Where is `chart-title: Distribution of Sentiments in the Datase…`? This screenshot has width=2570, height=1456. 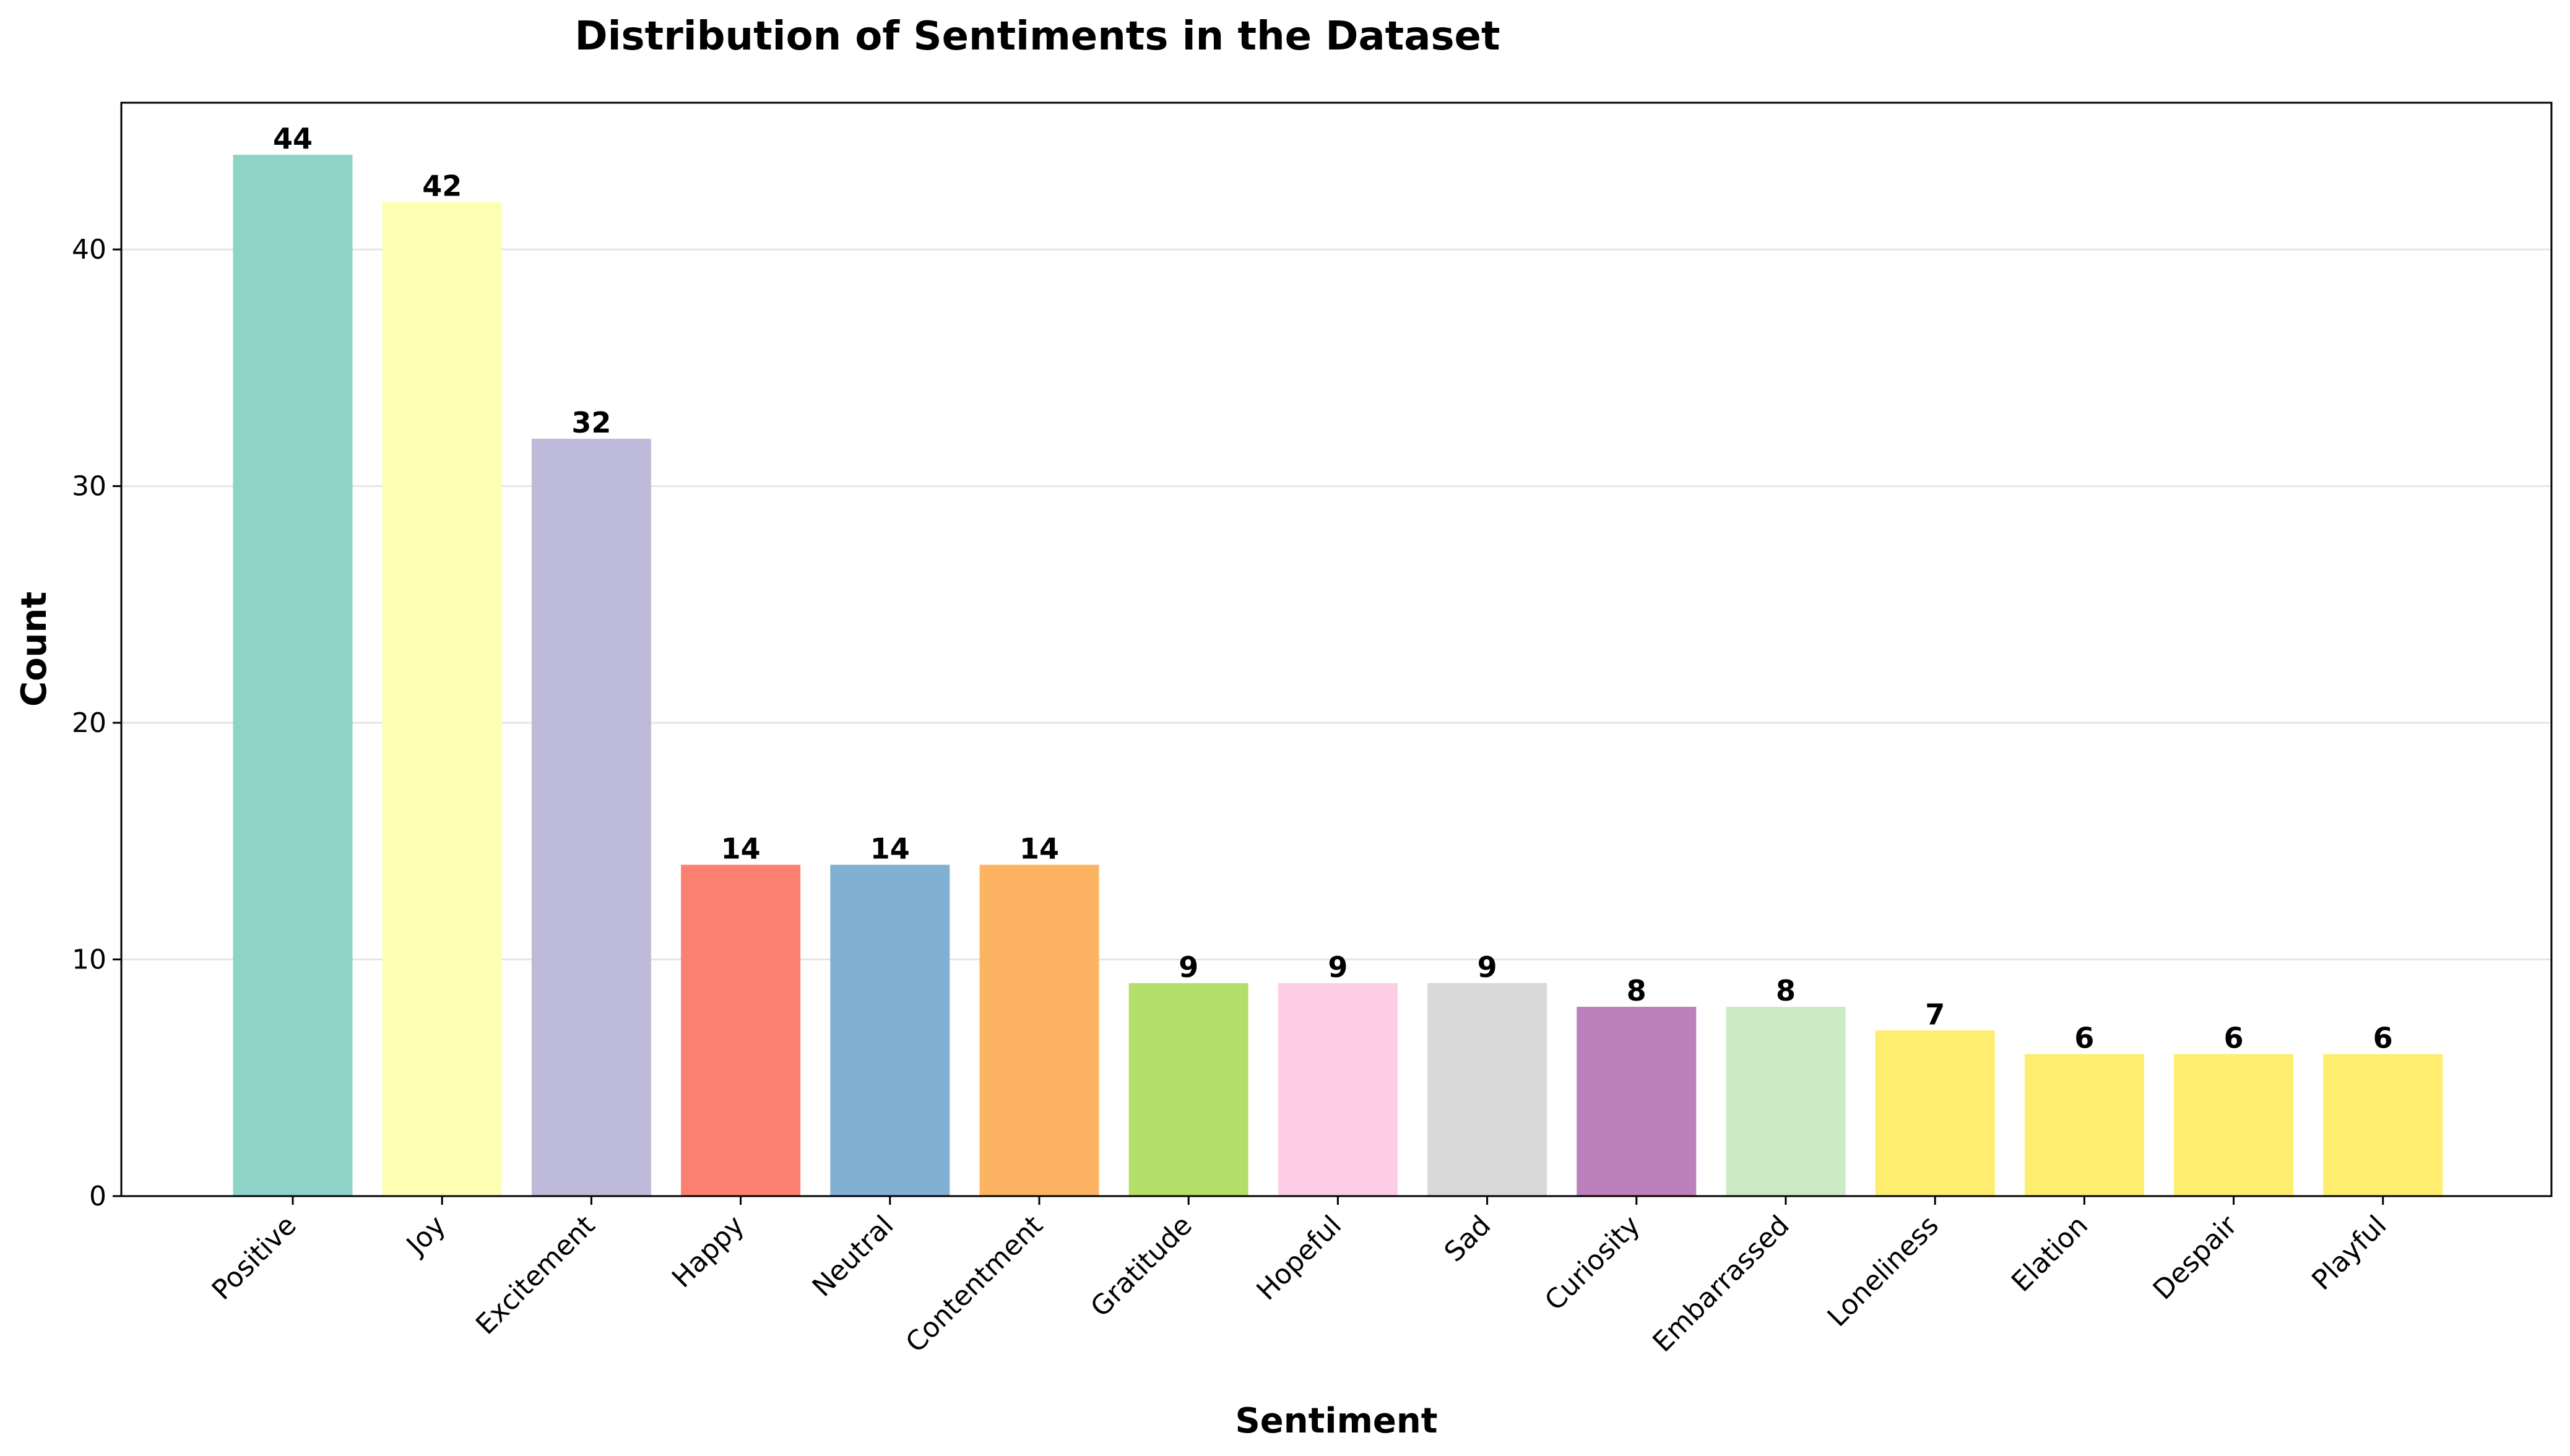 chart-title: Distribution of Sentiments in the Datase… is located at coordinates (1037, 36).